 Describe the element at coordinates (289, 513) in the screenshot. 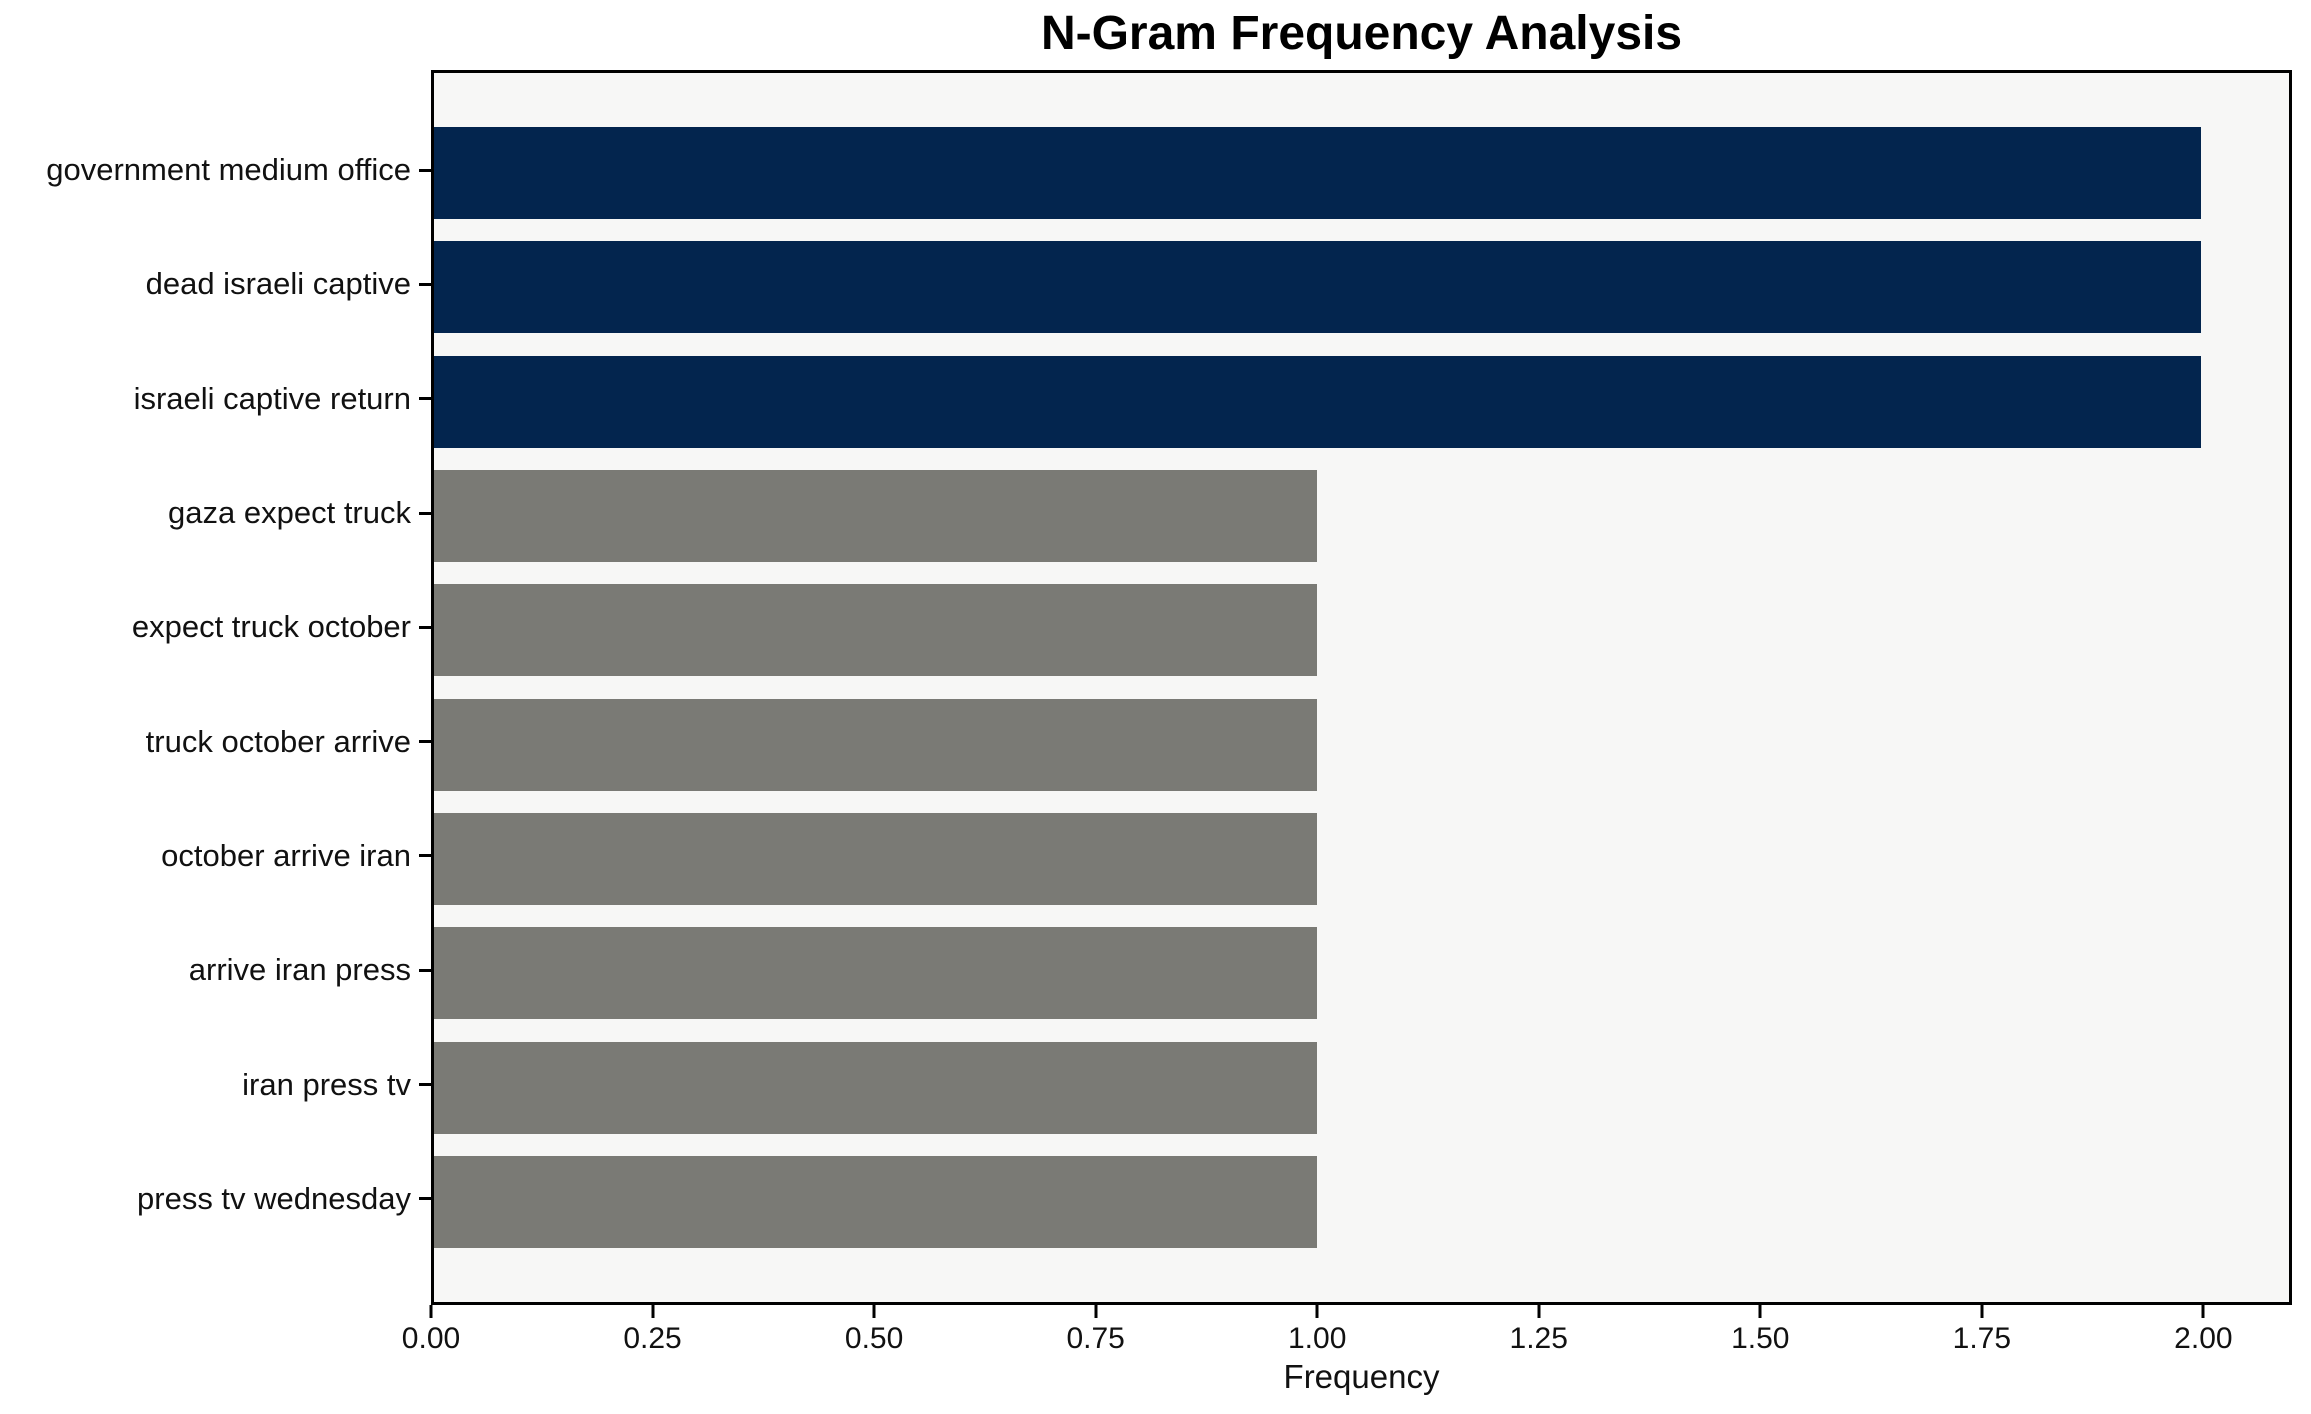

I see `y-tick-label: gaza expect truck` at that location.